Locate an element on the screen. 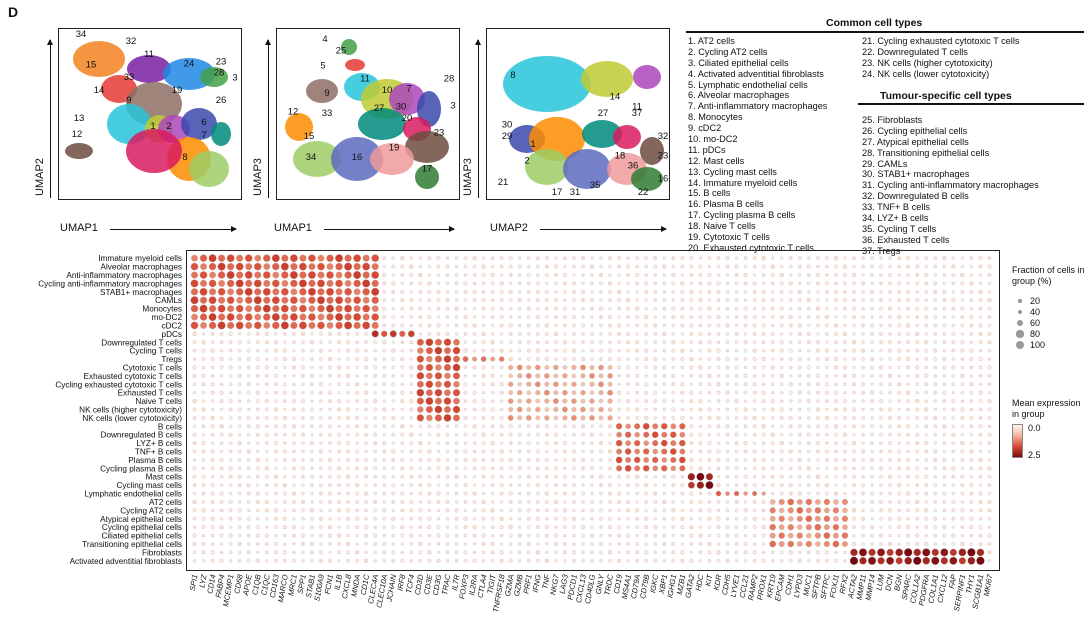  umap-cluster-label: 33 is located at coordinates (327, 113).